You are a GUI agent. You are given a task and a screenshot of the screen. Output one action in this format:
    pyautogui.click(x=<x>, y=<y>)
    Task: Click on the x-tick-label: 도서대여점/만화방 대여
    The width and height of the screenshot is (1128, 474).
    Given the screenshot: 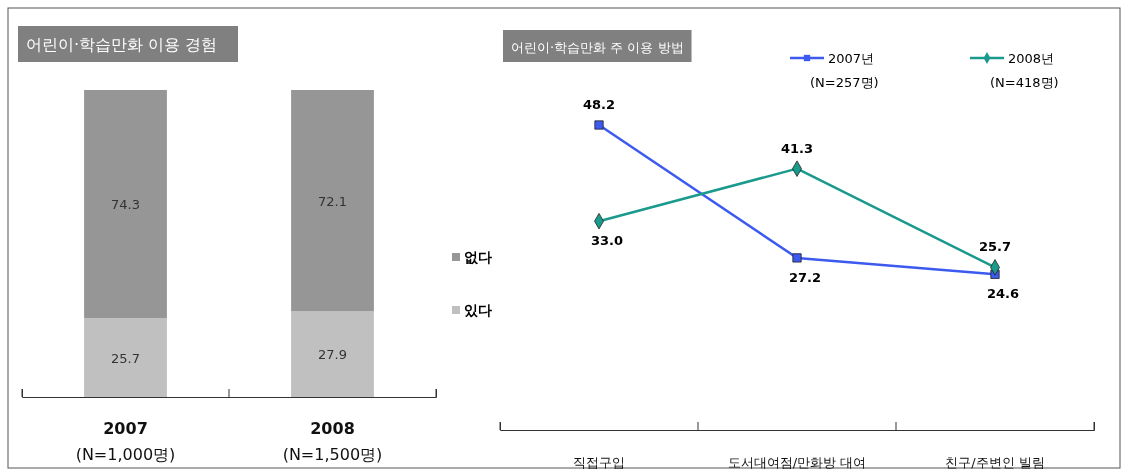 What is the action you would take?
    pyautogui.click(x=797, y=462)
    